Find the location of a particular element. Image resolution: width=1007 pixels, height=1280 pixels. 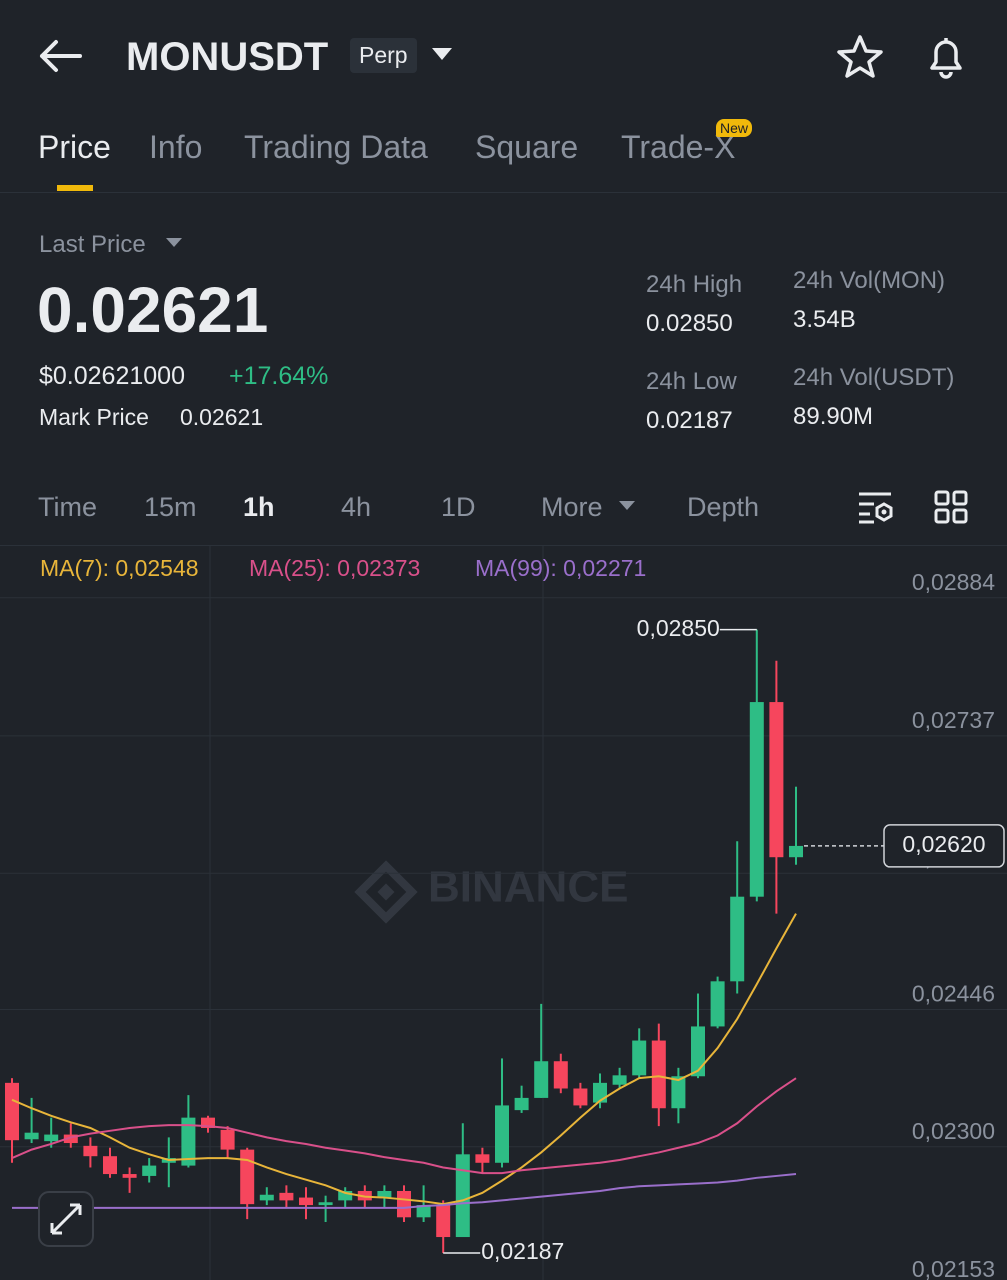

tab: Price is located at coordinates (74, 147).